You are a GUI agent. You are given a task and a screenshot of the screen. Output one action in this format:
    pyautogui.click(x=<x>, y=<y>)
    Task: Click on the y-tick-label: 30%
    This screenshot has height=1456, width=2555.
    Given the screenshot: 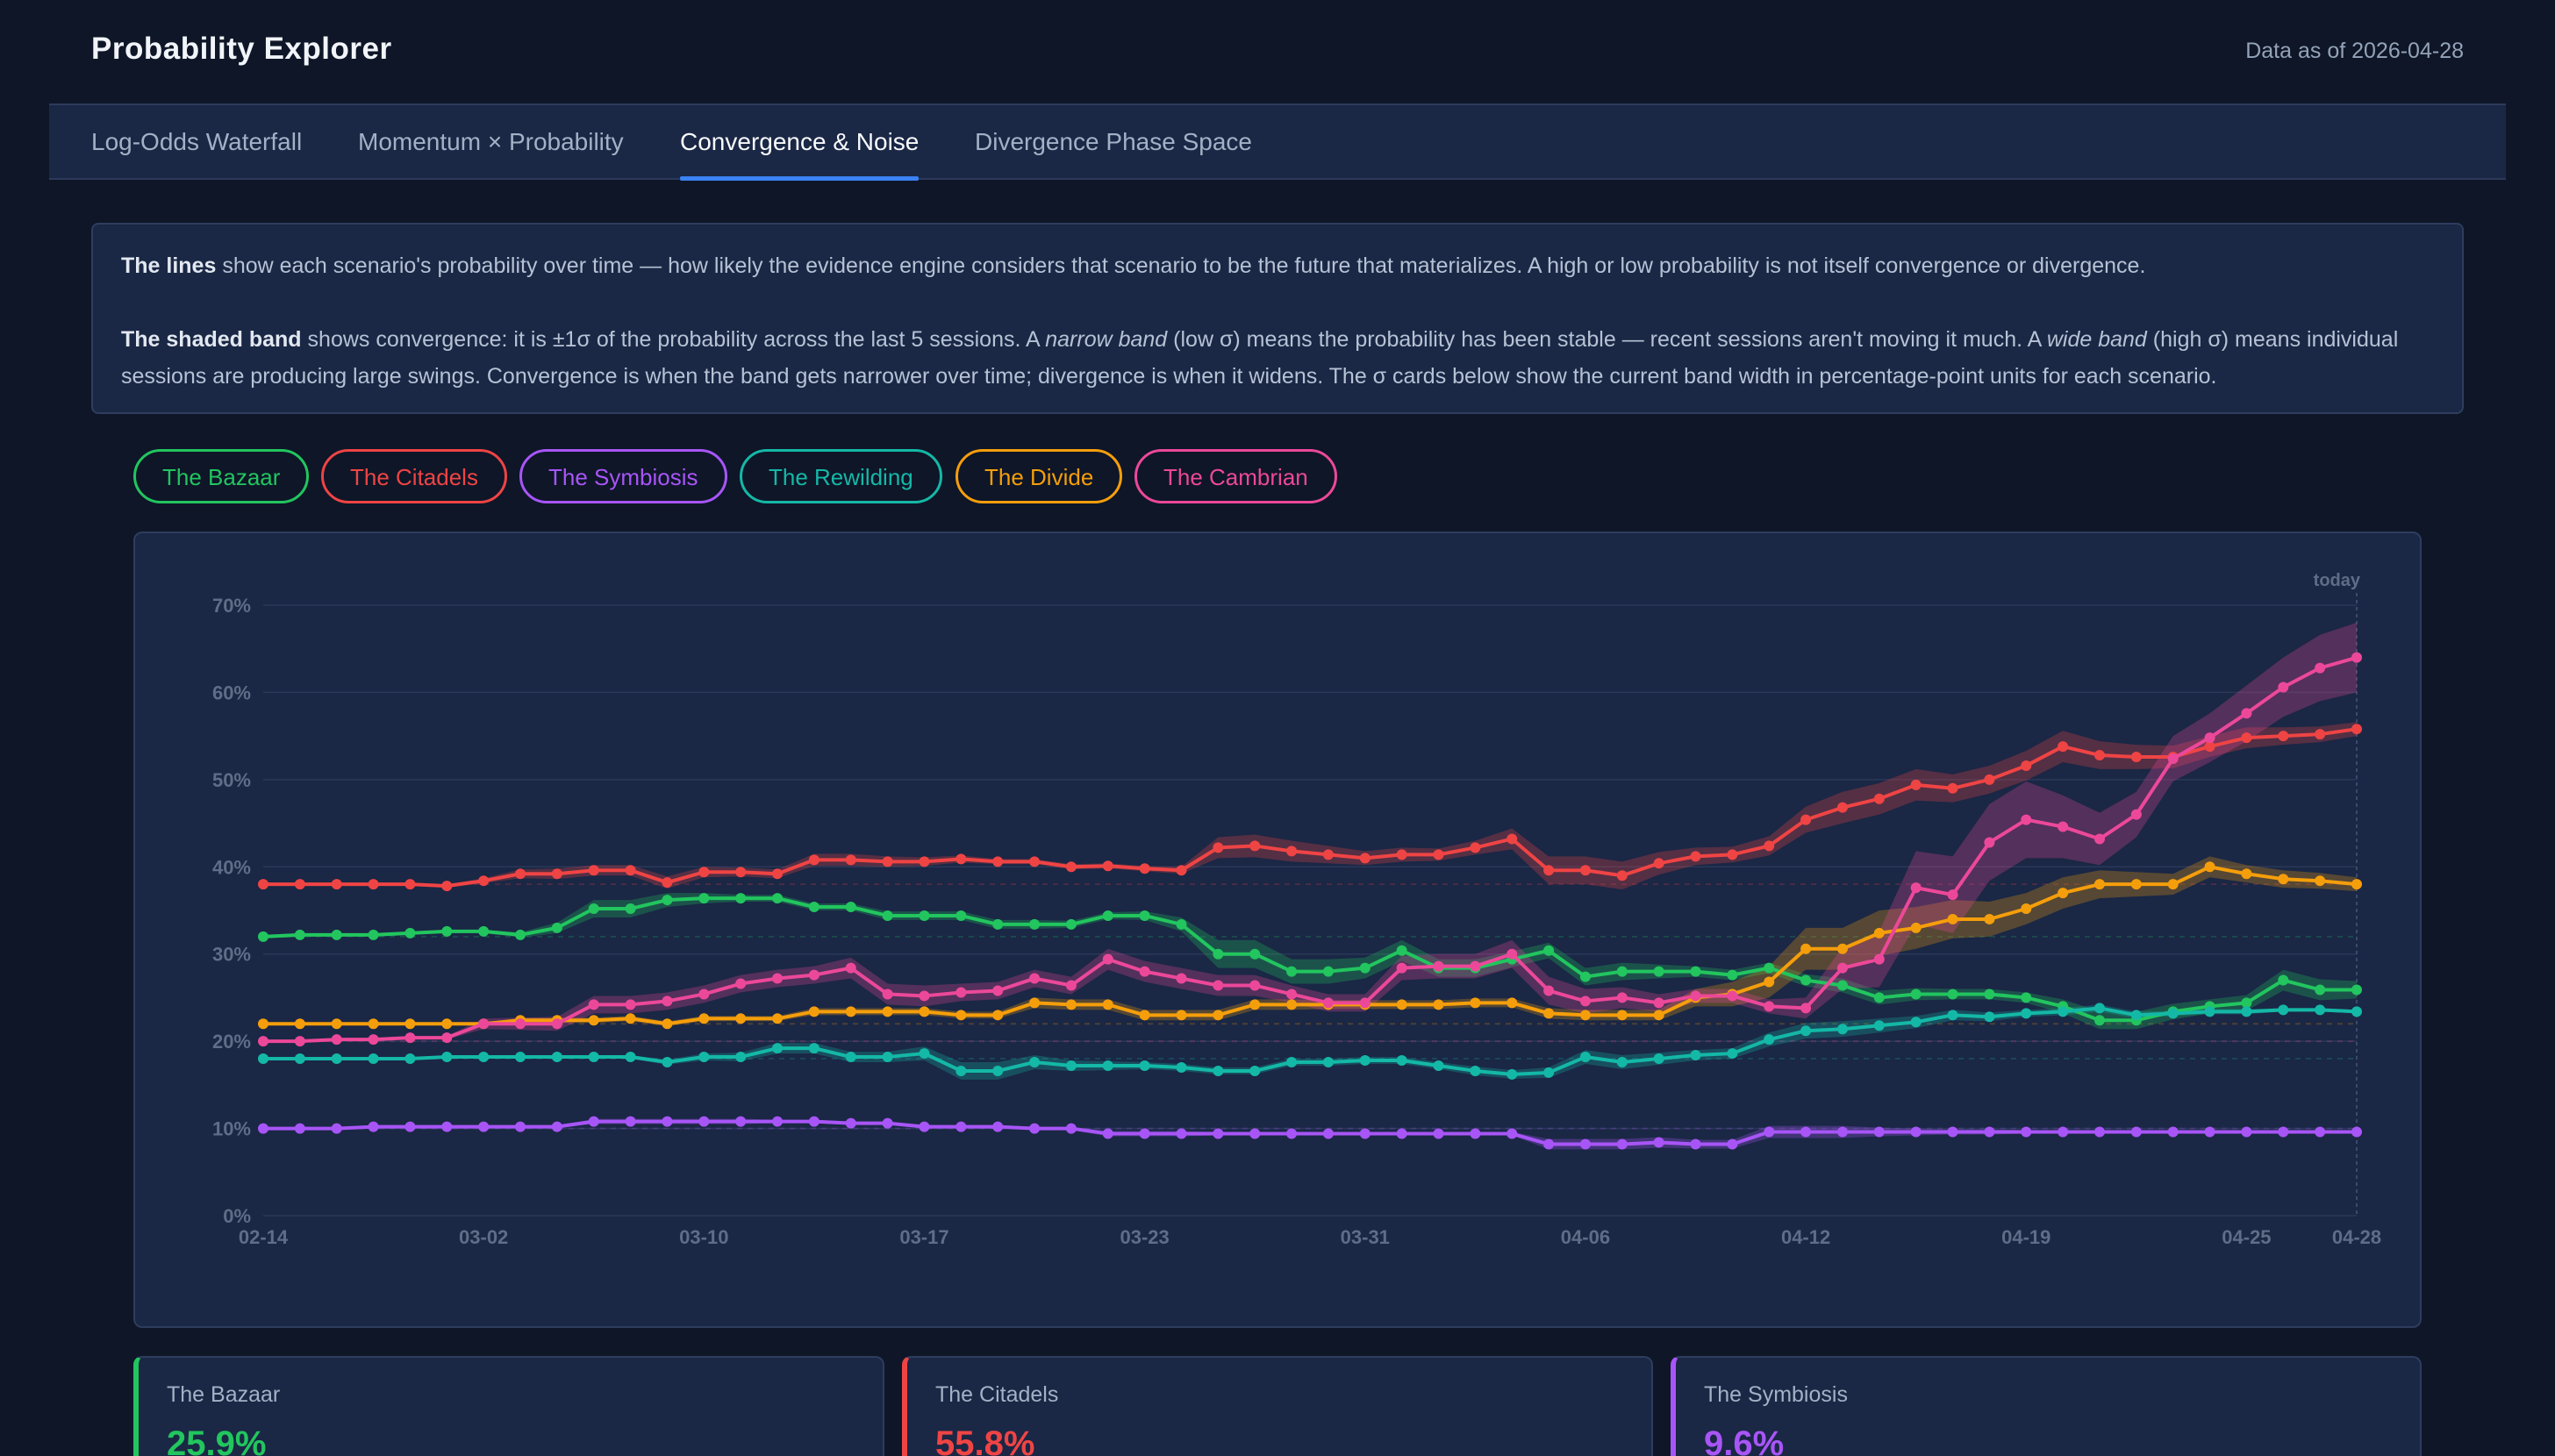 What is the action you would take?
    pyautogui.click(x=231, y=955)
    